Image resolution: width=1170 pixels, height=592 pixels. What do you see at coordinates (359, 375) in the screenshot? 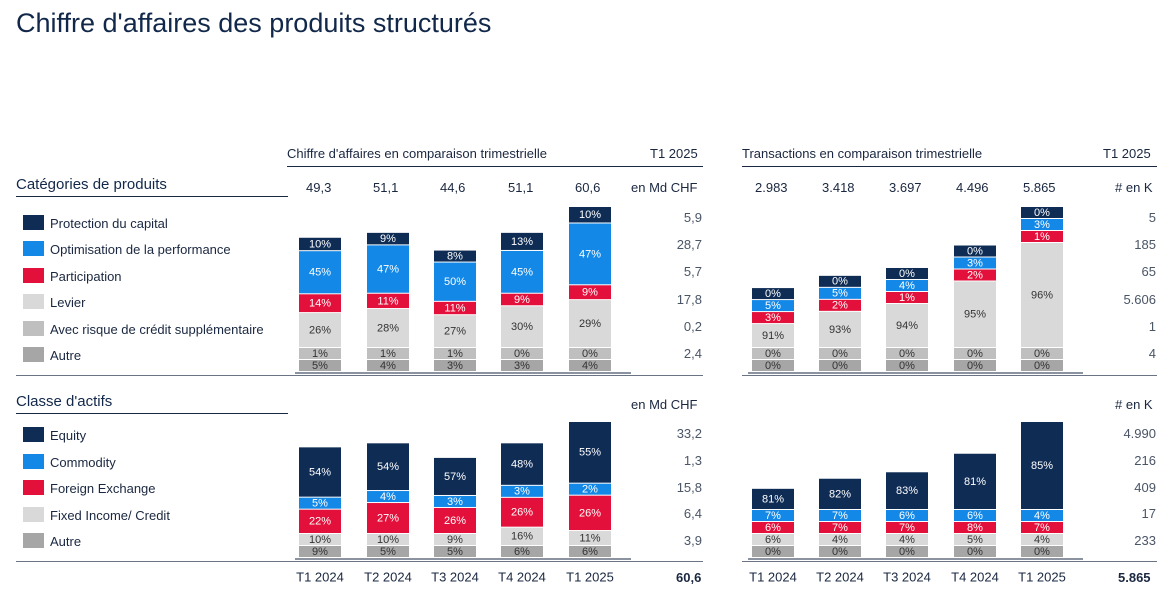
I see `section1-bottom-rule` at bounding box center [359, 375].